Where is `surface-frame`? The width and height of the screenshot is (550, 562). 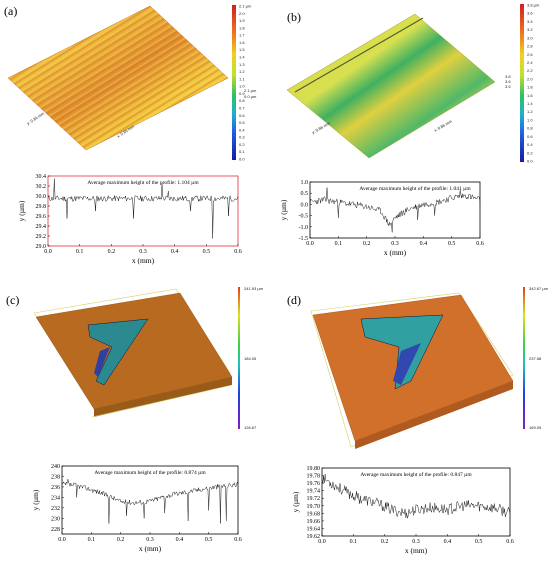
surface-frame is located at coordinates (412, 370).